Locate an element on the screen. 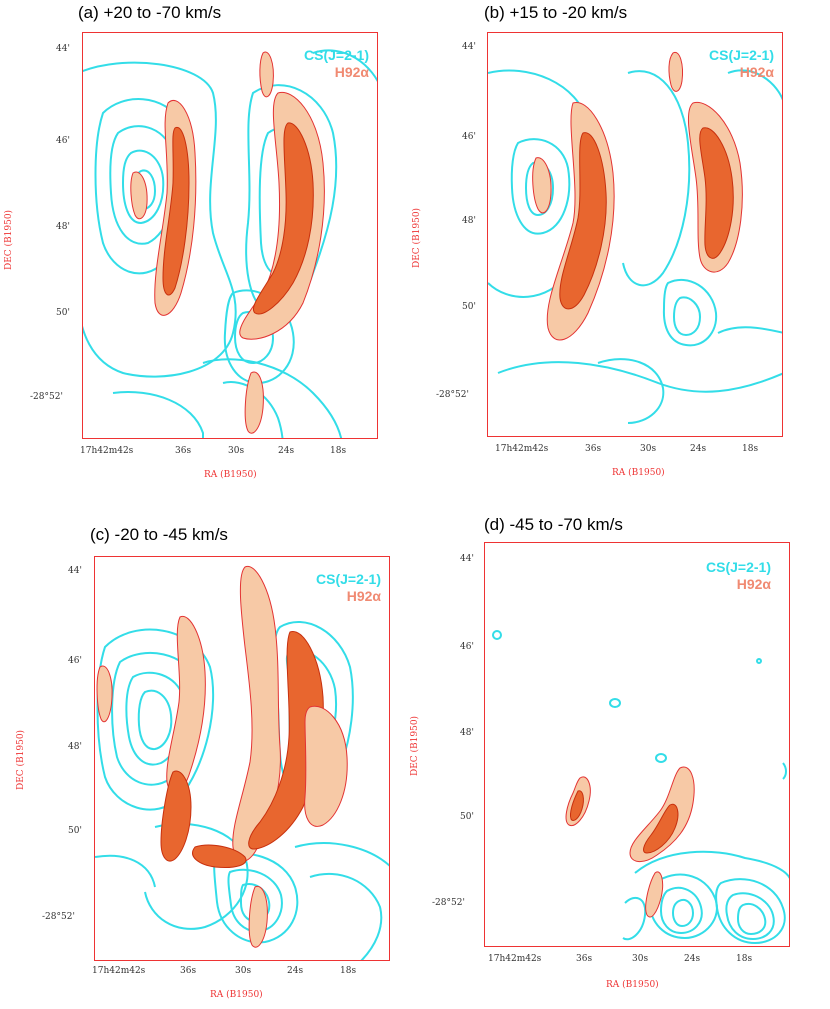 Image resolution: width=830 pixels, height=1009 pixels. panel-title: (d) -45 to -70 km/s is located at coordinates (553, 524).